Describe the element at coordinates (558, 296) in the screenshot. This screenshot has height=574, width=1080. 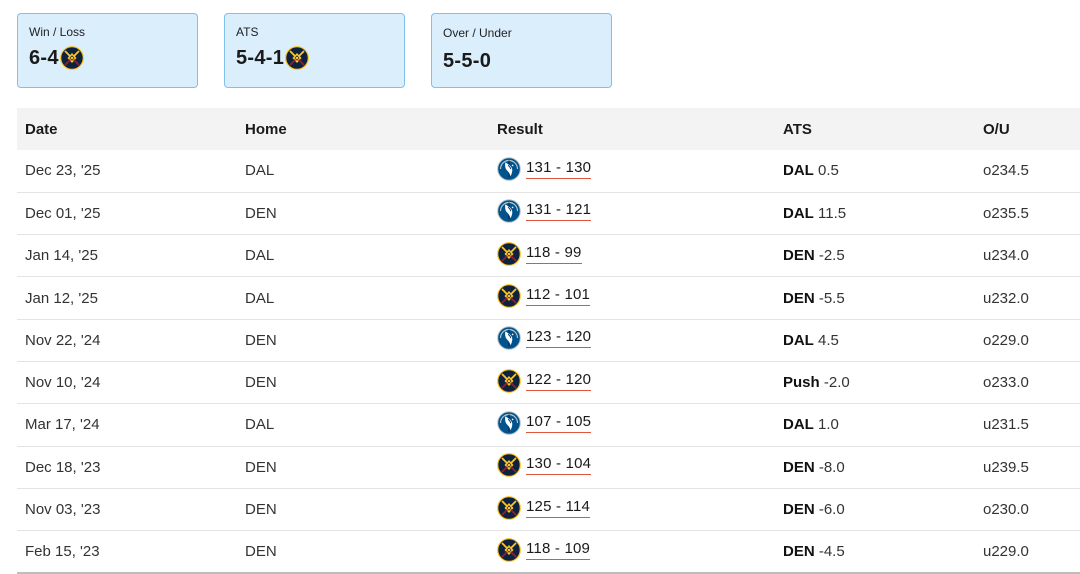
I see `score-link: 112 - 101` at that location.